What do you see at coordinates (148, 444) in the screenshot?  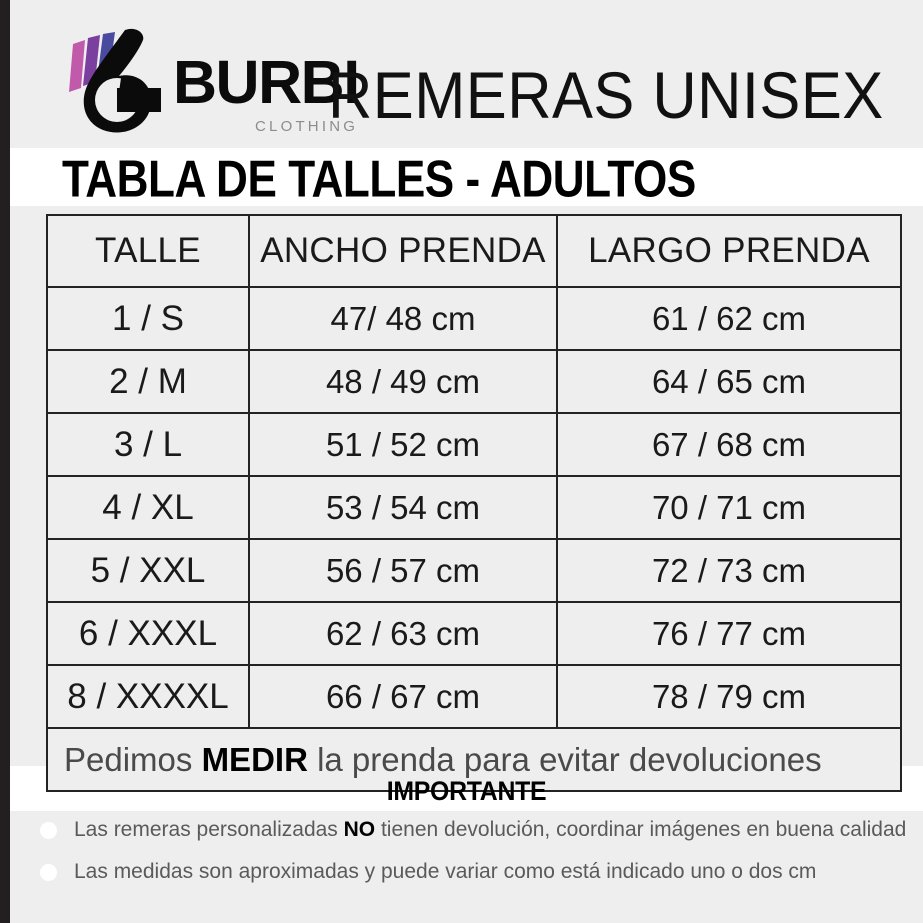 I see `cell-talle: 3 / L` at bounding box center [148, 444].